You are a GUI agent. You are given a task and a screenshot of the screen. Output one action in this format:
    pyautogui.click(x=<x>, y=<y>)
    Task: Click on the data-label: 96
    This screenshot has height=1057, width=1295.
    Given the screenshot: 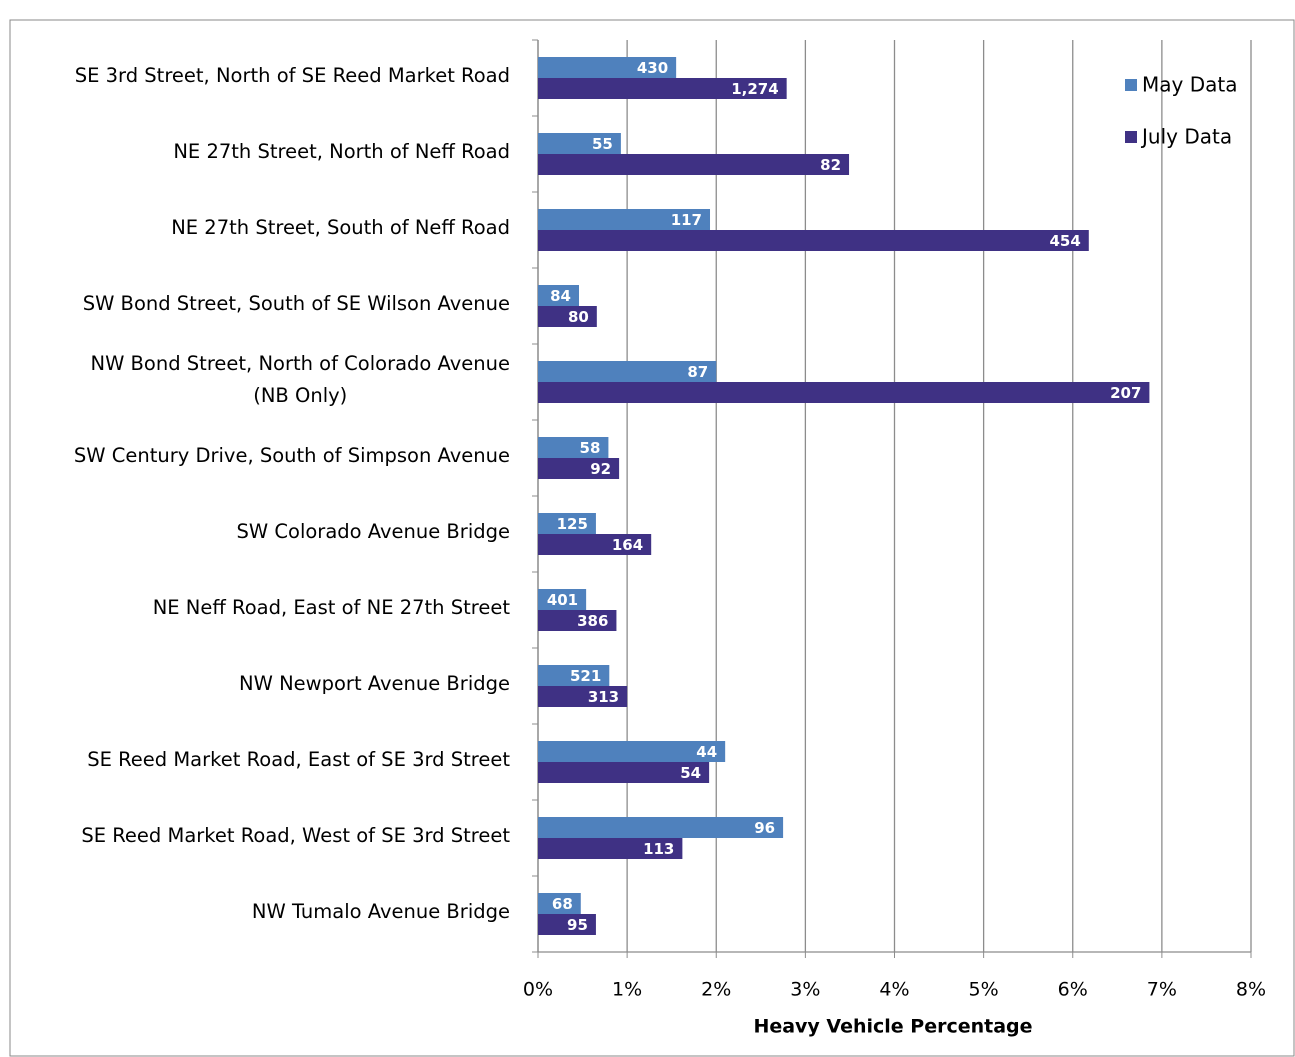 What is the action you would take?
    pyautogui.click(x=764, y=828)
    